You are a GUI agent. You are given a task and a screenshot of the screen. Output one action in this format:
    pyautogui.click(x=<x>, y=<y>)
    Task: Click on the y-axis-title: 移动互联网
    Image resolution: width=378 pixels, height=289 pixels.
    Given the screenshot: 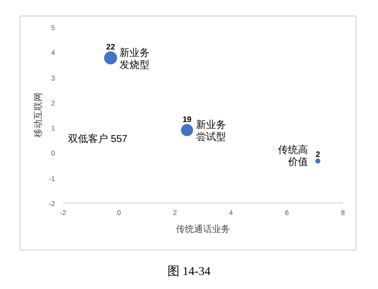 What is the action you would take?
    pyautogui.click(x=38, y=115)
    